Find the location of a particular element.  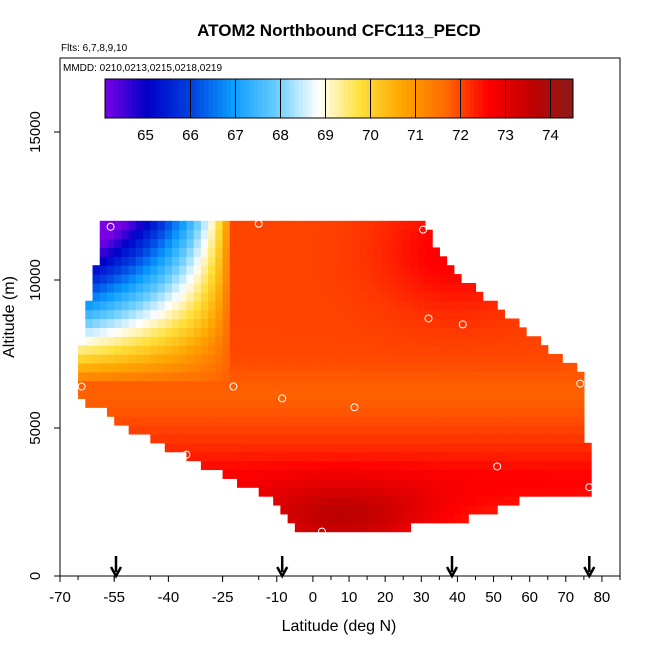

x-tick-label: 70 is located at coordinates (565, 597).